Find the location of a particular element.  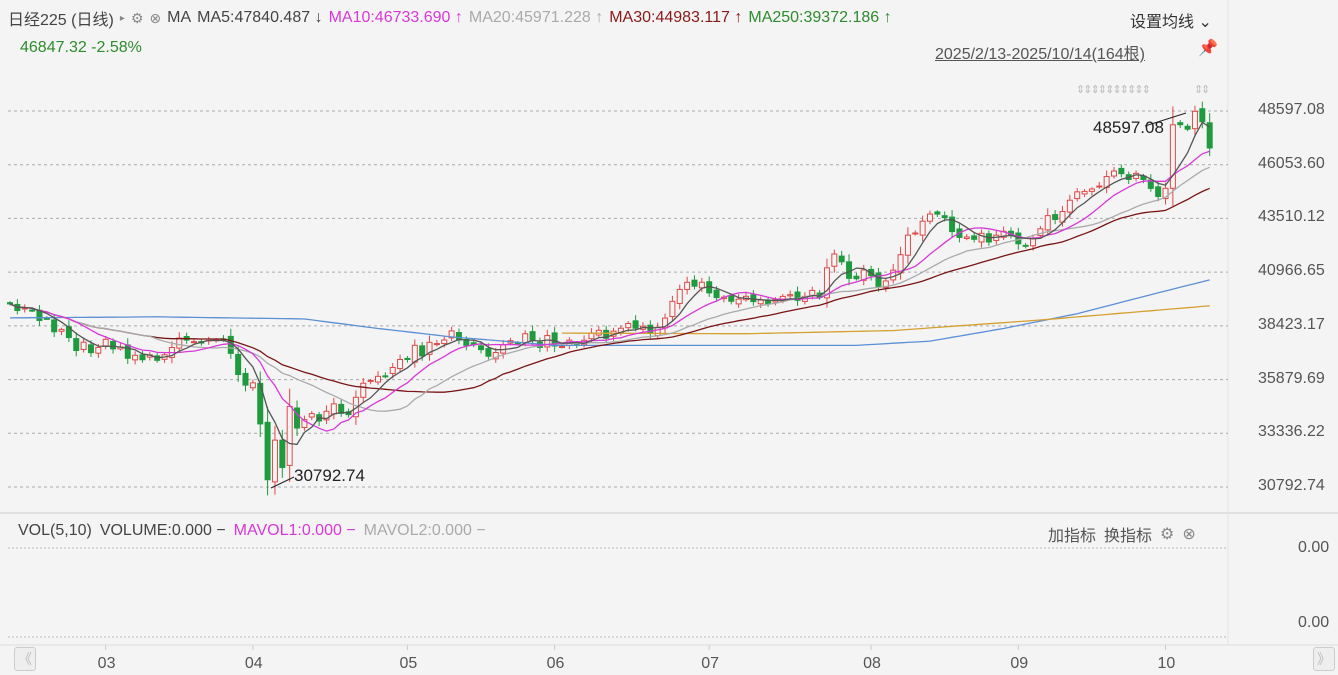

month-label: 05 is located at coordinates (408, 663).